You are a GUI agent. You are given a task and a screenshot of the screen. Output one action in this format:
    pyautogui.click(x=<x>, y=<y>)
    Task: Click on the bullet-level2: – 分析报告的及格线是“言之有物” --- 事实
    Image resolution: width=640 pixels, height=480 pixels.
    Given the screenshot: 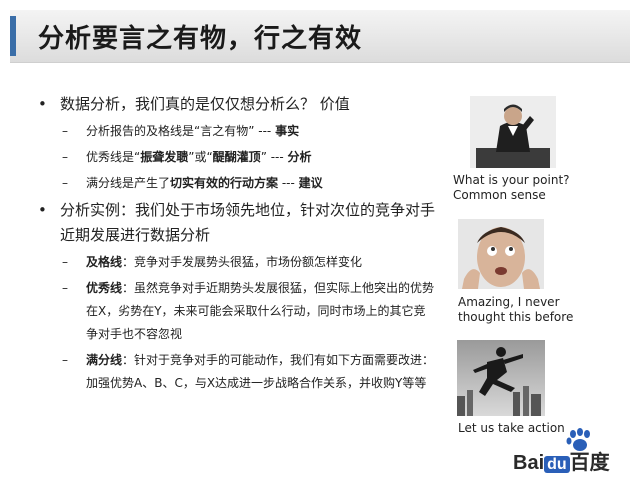 What is the action you would take?
    pyautogui.click(x=236, y=131)
    